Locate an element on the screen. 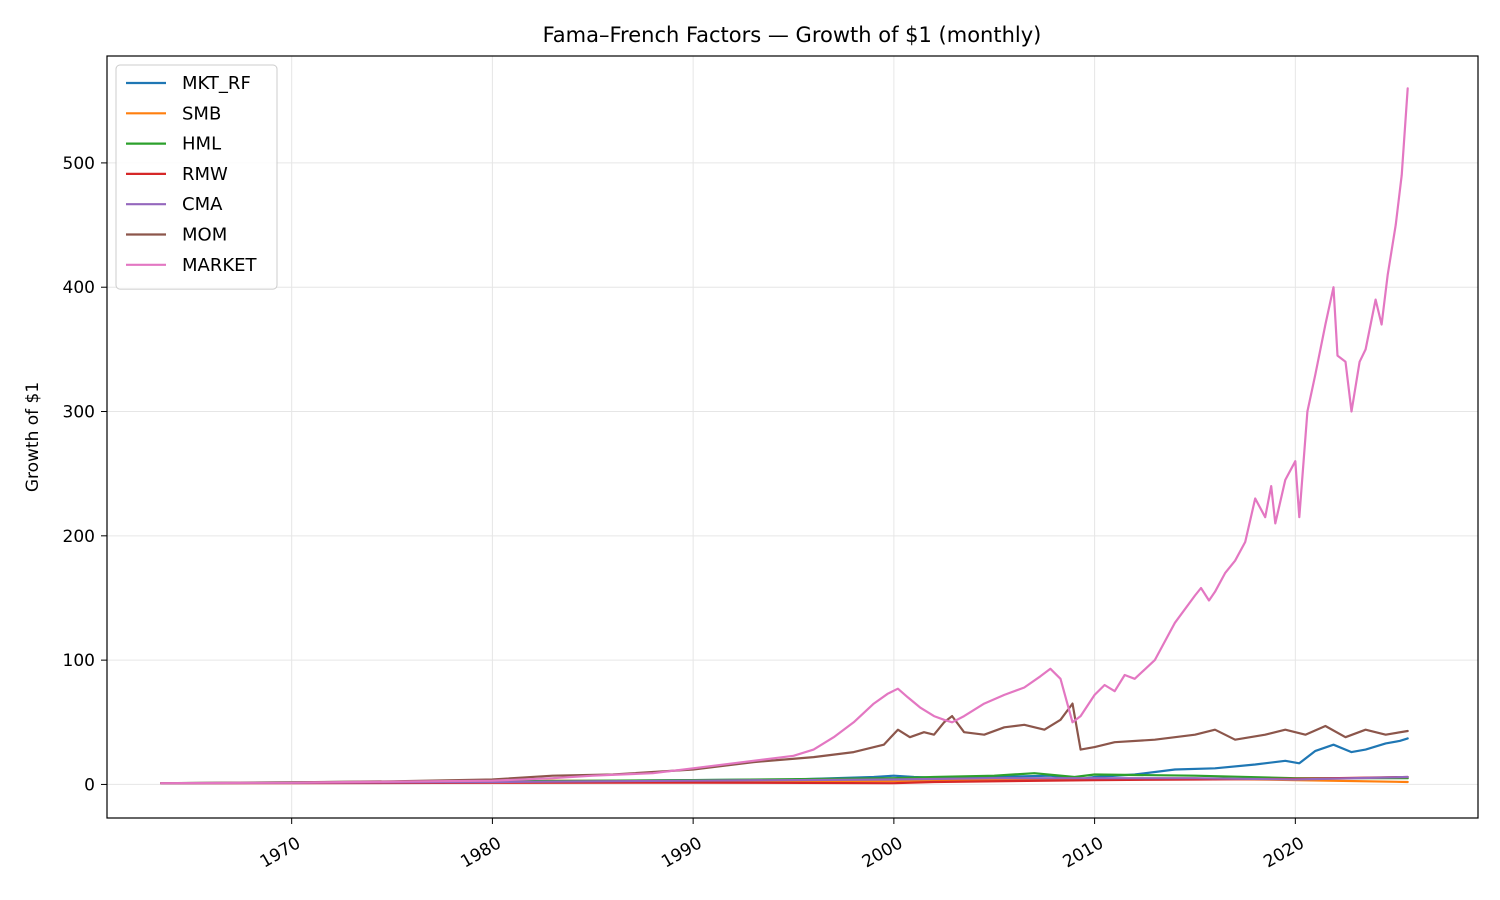 The height and width of the screenshot is (900, 1500). series-line-mom is located at coordinates (784, 743).